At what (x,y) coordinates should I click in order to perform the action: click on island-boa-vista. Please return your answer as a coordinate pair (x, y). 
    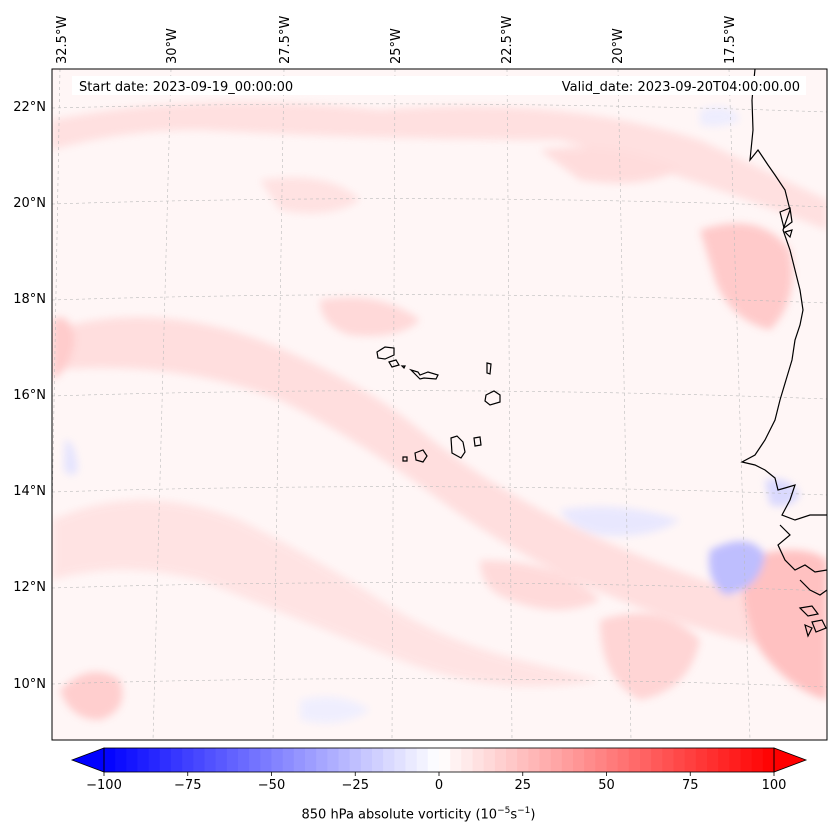
    Looking at the image, I should click on (492, 398).